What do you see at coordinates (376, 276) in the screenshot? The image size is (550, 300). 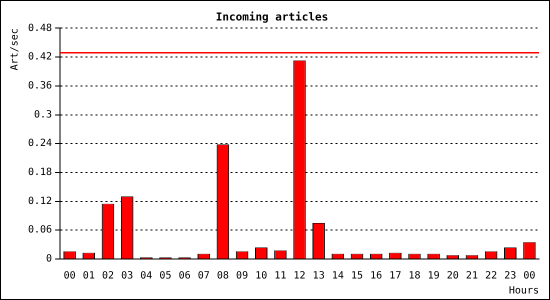 I see `x-tick-label: 16` at bounding box center [376, 276].